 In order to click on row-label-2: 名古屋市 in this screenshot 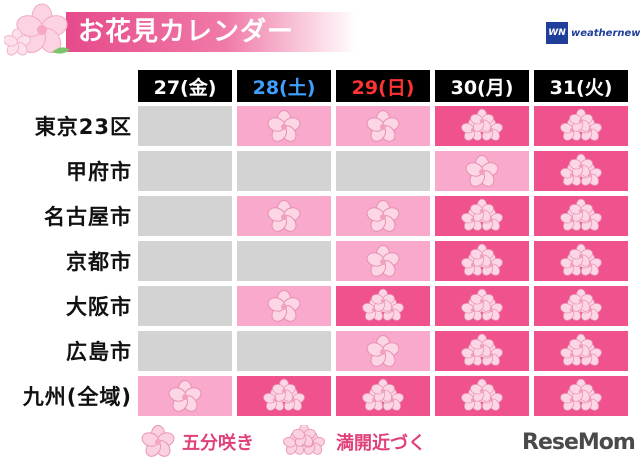, I will do `click(88, 217)`.